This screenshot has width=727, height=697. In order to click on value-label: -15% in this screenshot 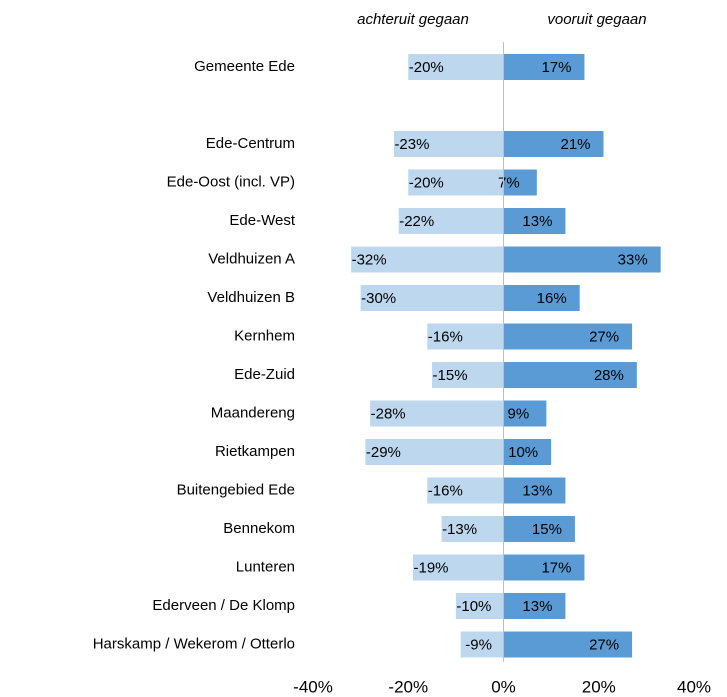, I will do `click(450, 375)`.